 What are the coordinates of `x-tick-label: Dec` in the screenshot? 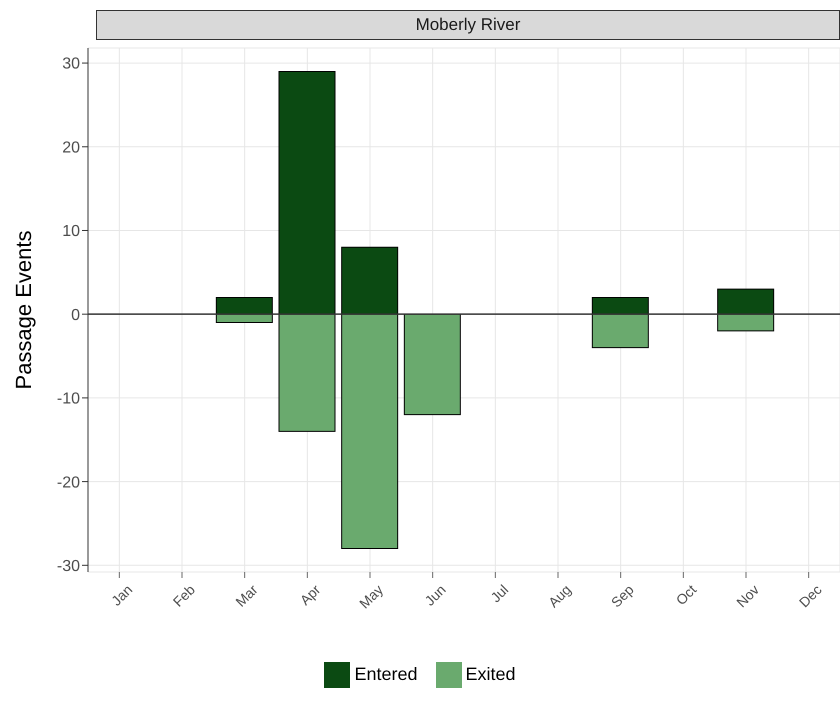 It's located at (810, 595).